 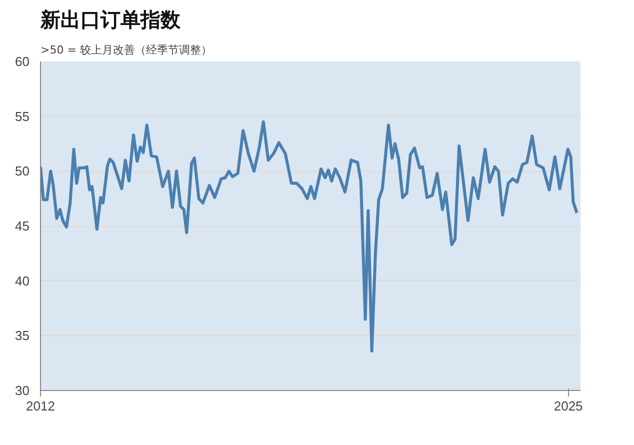 I want to click on y-tick-label: 50, so click(x=22, y=171).